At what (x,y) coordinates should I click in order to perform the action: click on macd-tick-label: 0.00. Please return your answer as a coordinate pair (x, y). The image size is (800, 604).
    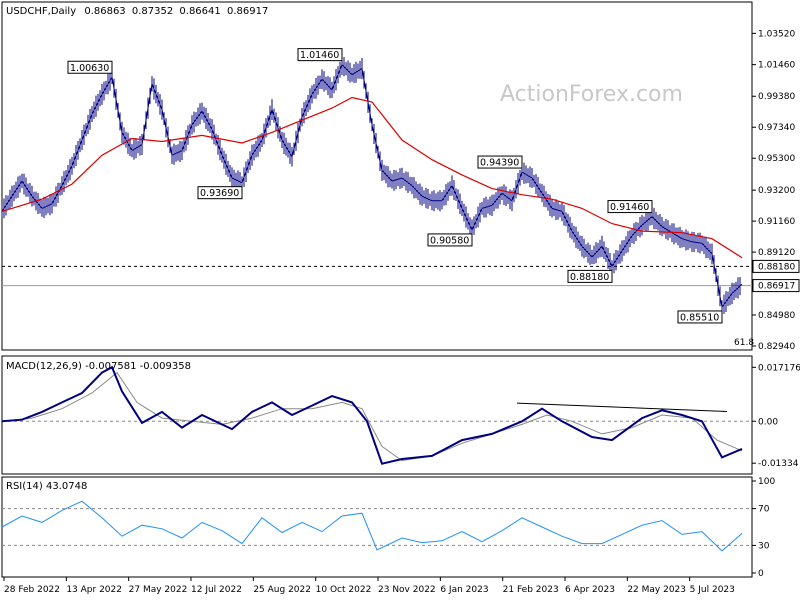
    Looking at the image, I should click on (768, 422).